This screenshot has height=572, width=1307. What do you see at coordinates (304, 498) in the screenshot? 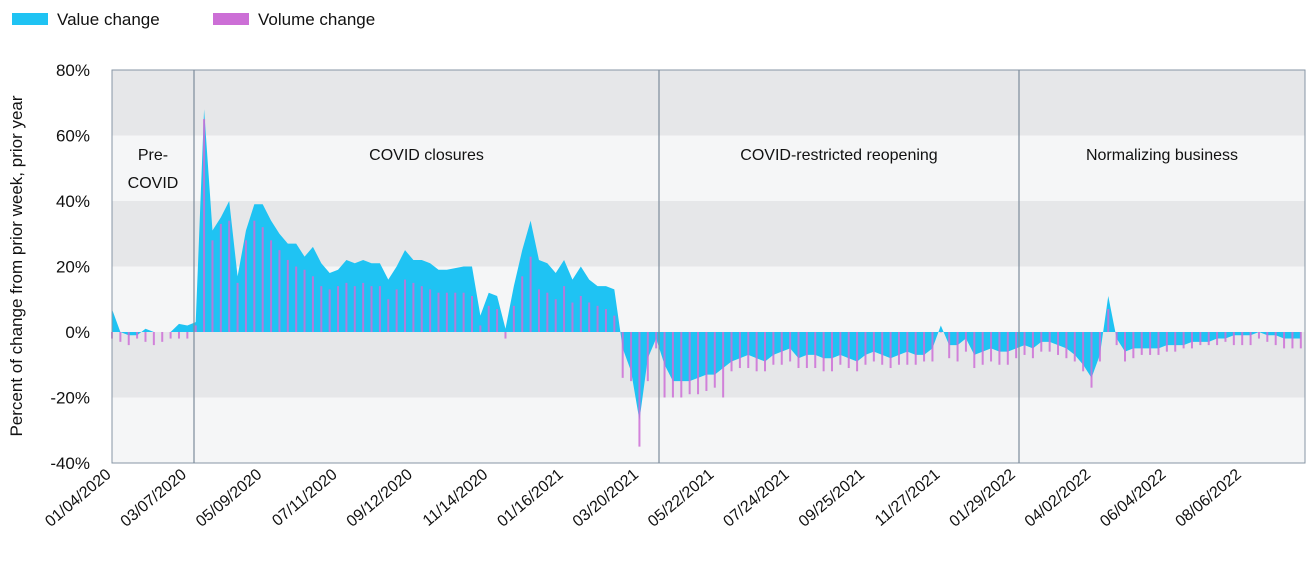
I see `x-tick-label: 07/11/2020` at bounding box center [304, 498].